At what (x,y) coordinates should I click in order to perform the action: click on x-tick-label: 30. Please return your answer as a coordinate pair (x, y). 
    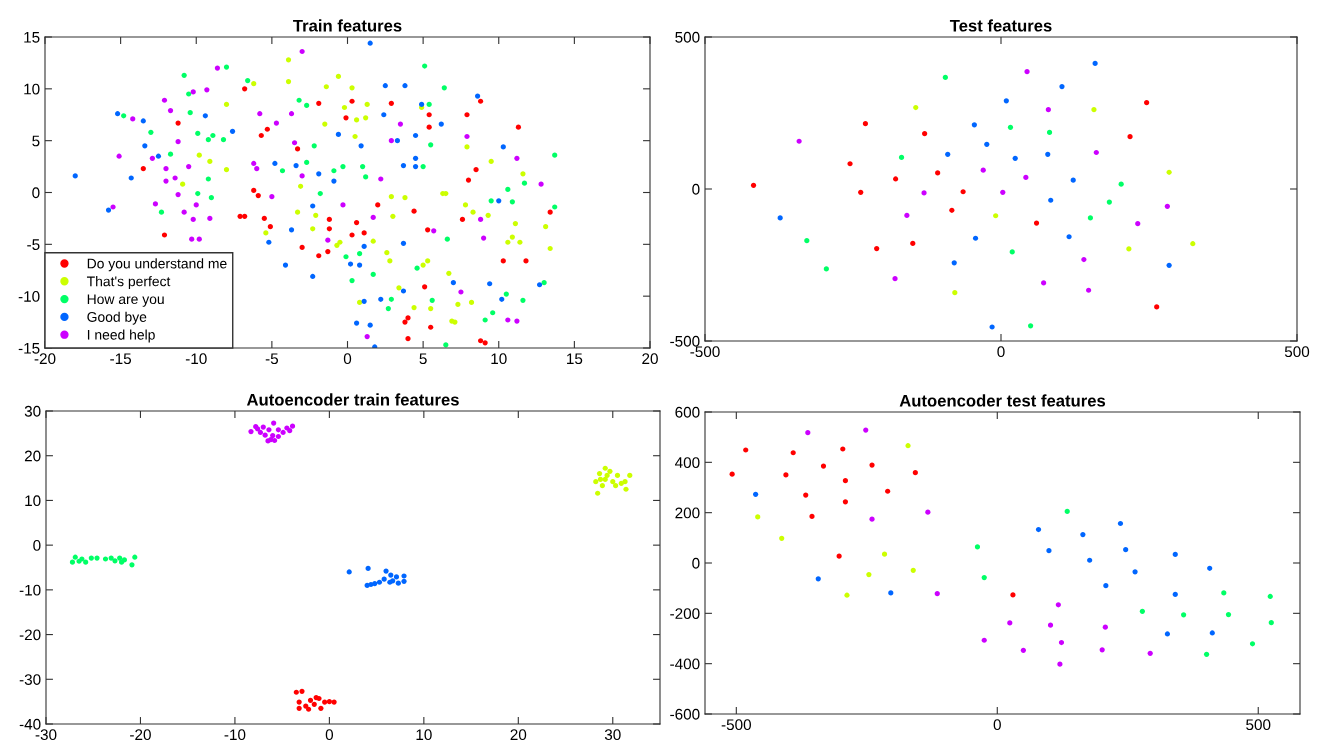
    Looking at the image, I should click on (612, 735).